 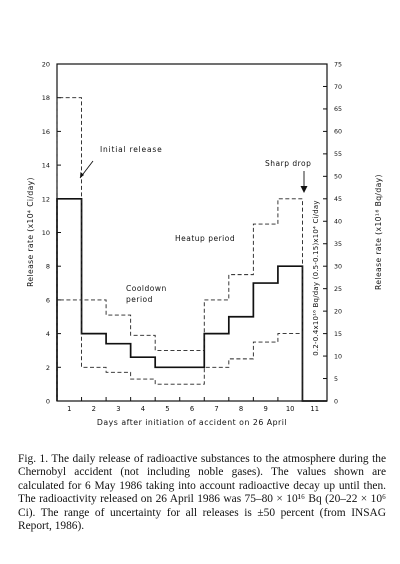 What do you see at coordinates (69, 409) in the screenshot?
I see `x-tick-label: 1` at bounding box center [69, 409].